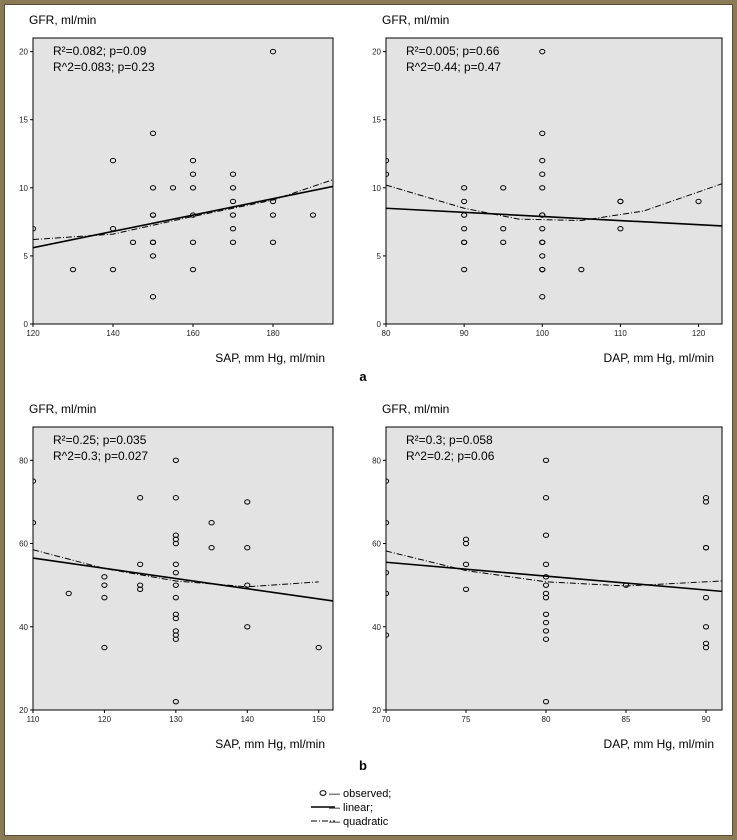  Describe the element at coordinates (379, 256) in the screenshot. I see `y-tick-label: 5` at that location.